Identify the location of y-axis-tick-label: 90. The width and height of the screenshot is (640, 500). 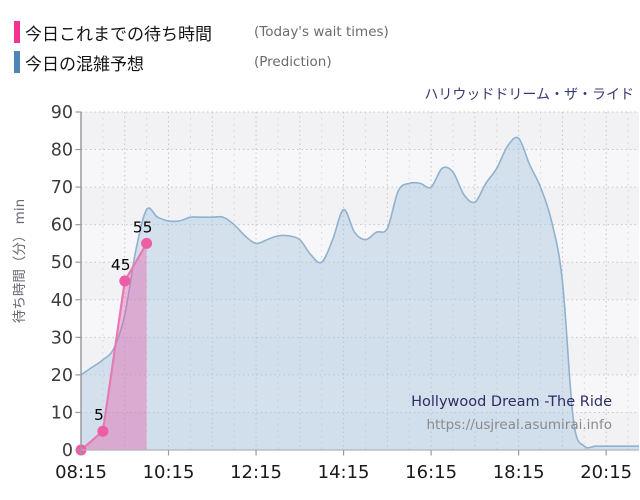
(62, 113).